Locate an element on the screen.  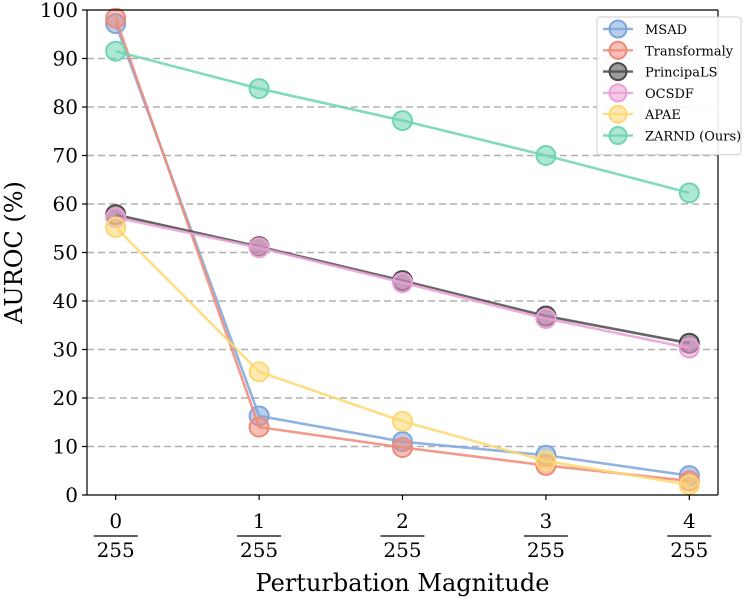
y-tick-label: 0 is located at coordinates (71, 495).